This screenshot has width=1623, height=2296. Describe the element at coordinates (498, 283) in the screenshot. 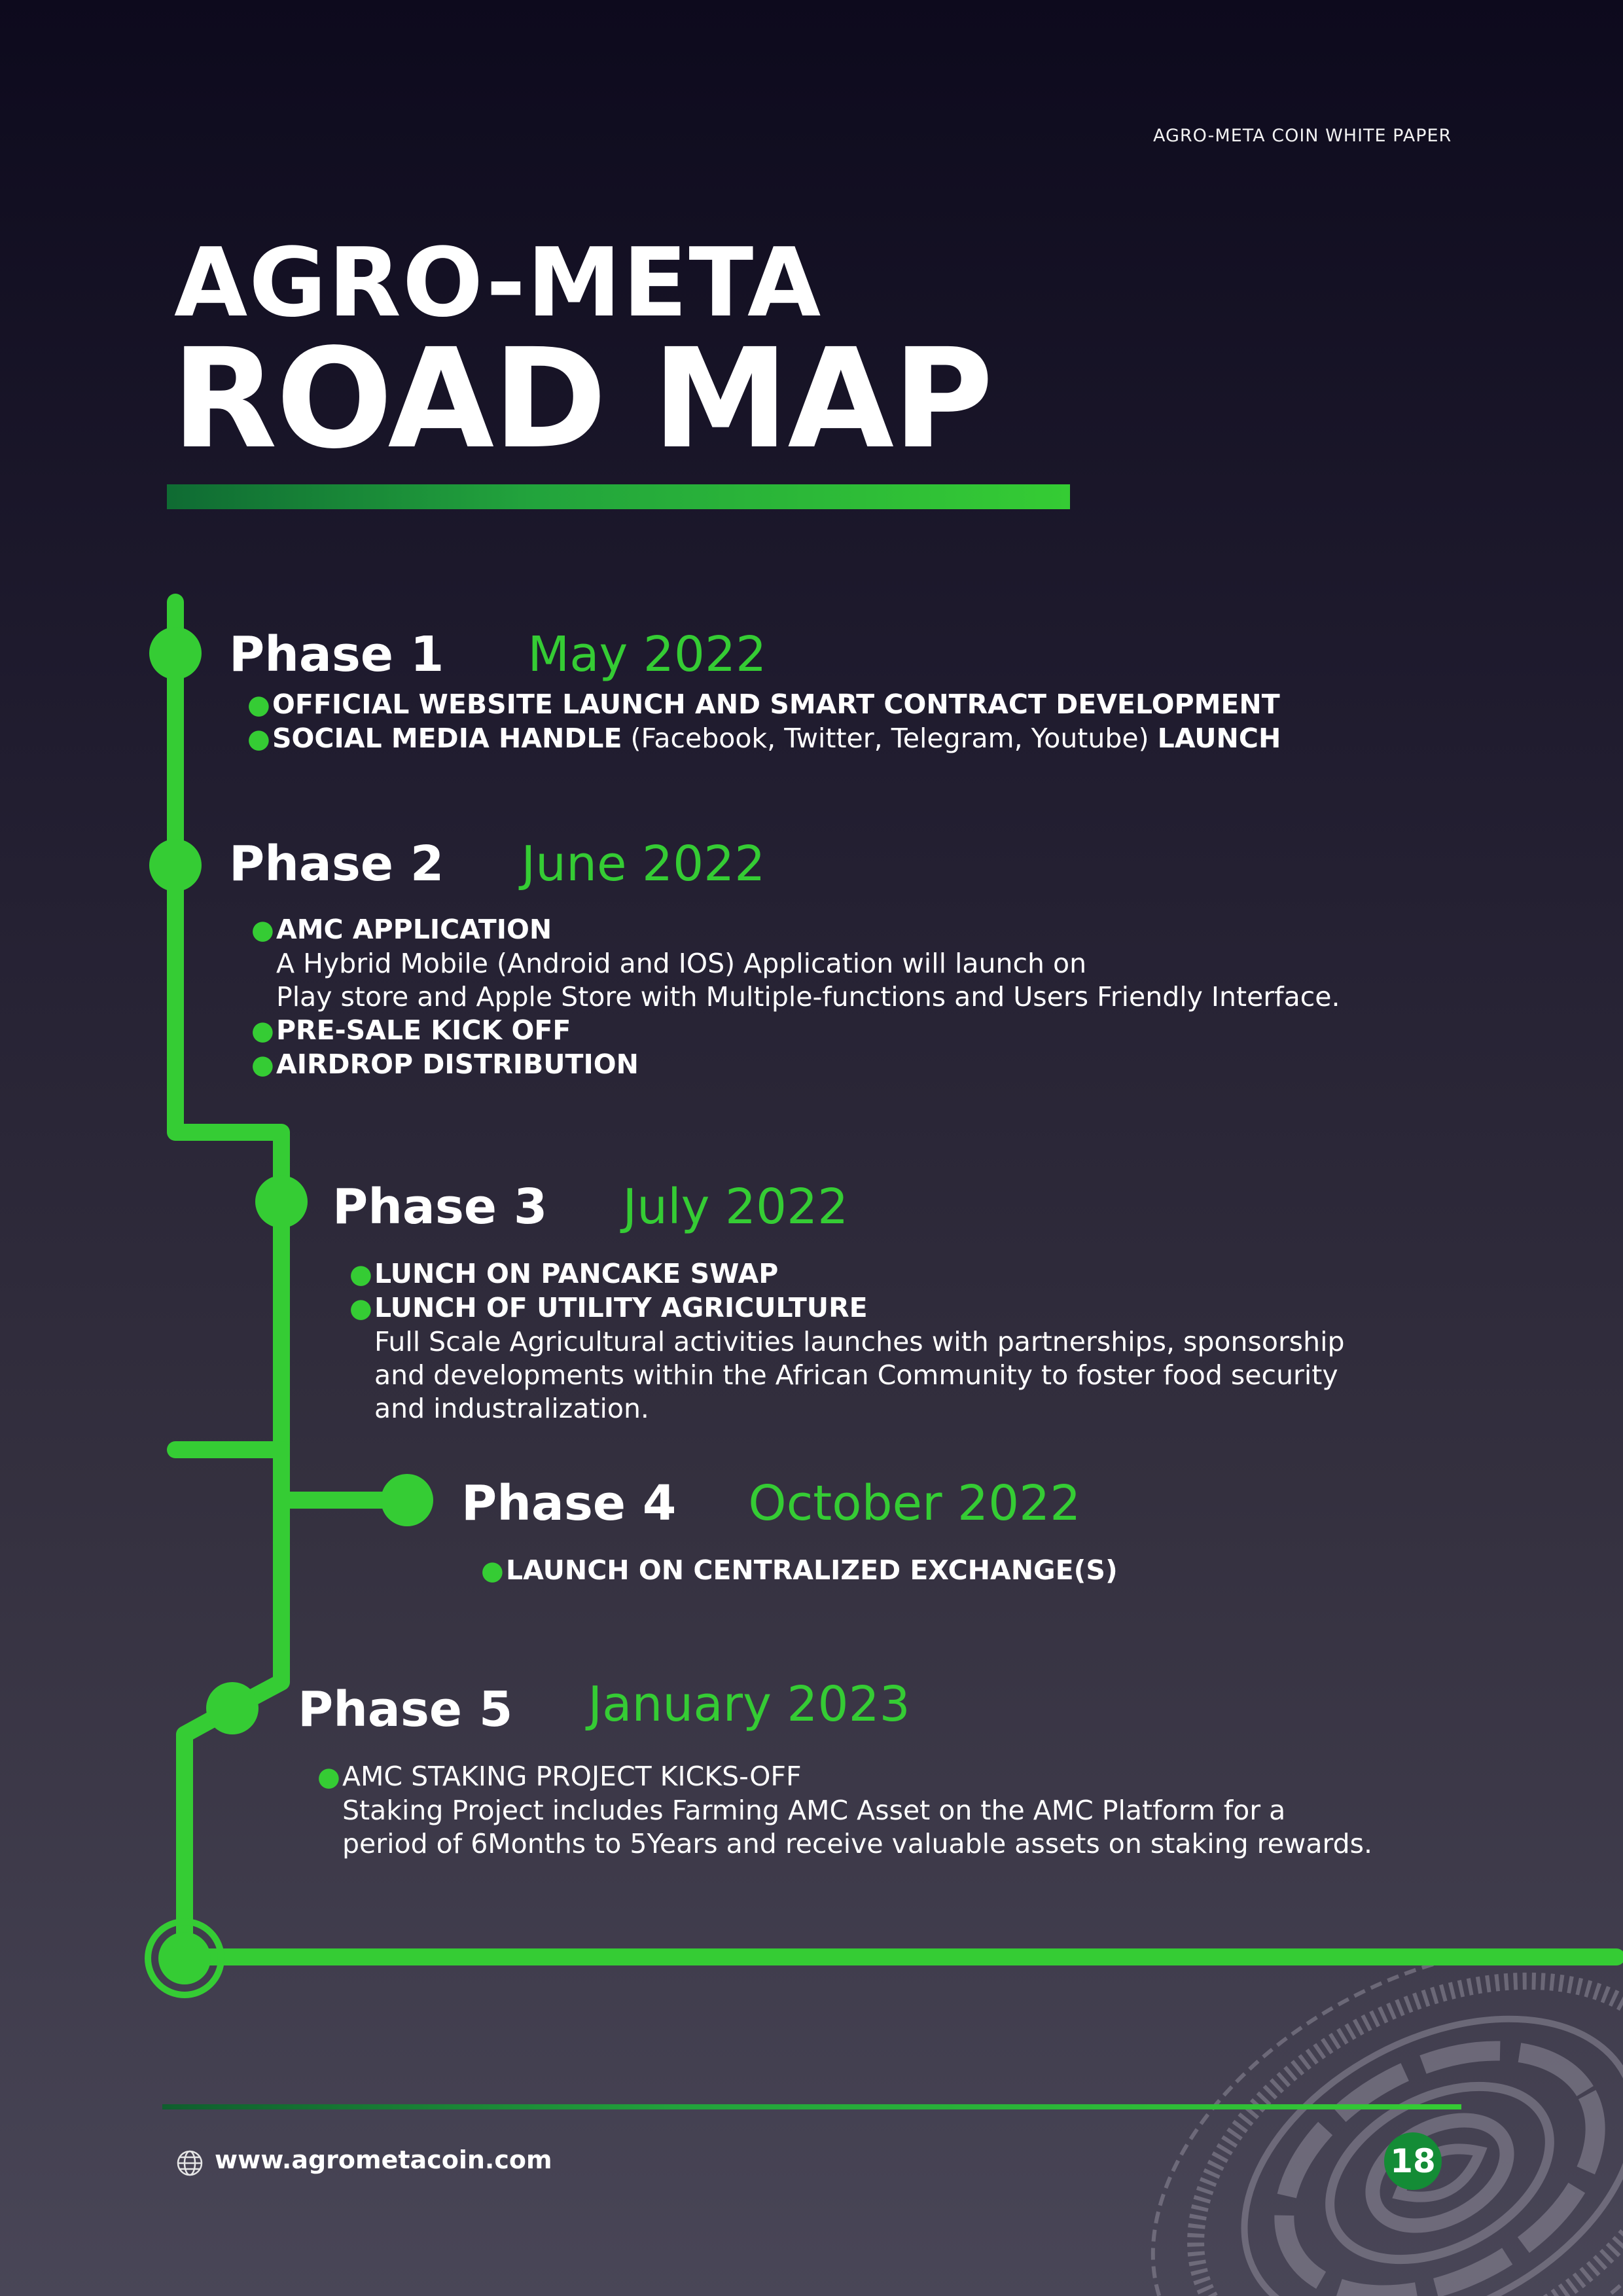

I see `title-line-1: AGRO-META` at that location.